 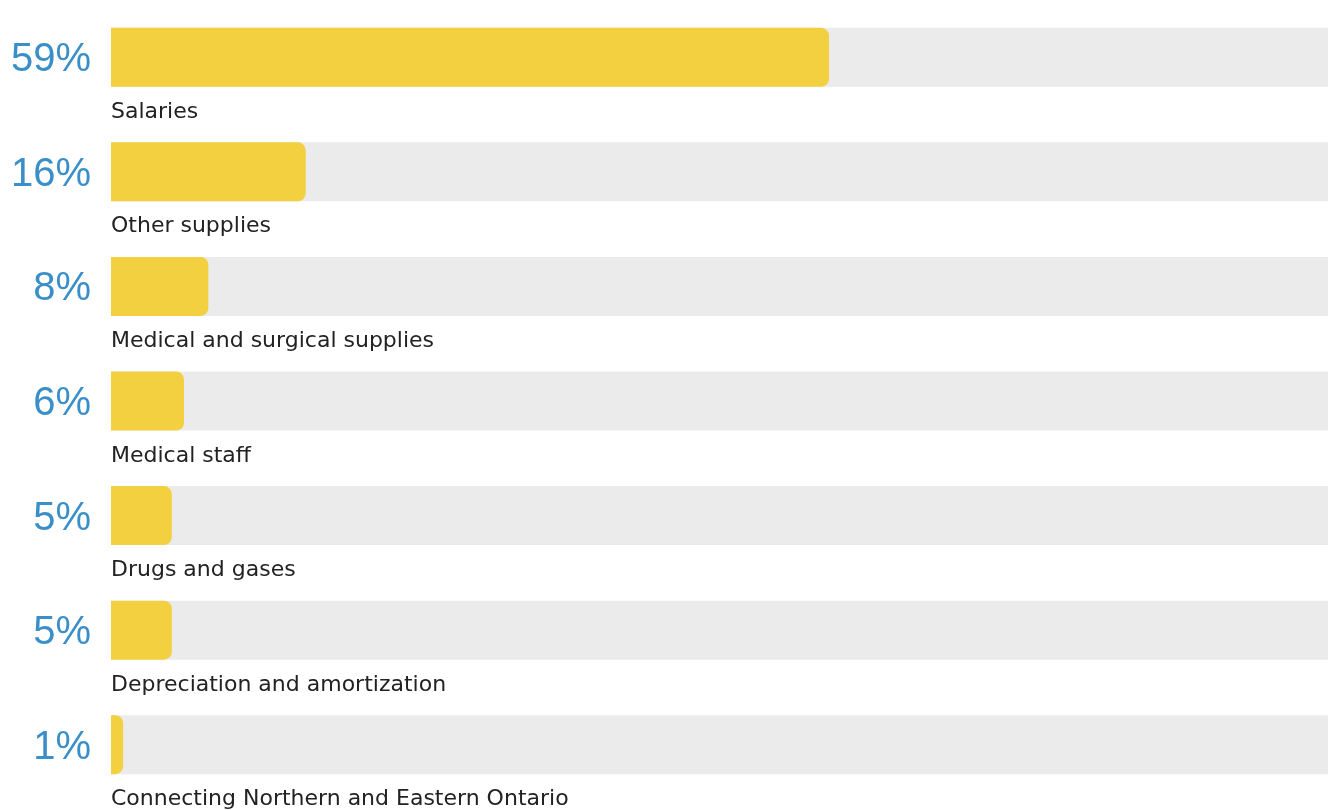 What do you see at coordinates (50, 171) in the screenshot?
I see `data-label: 16%` at bounding box center [50, 171].